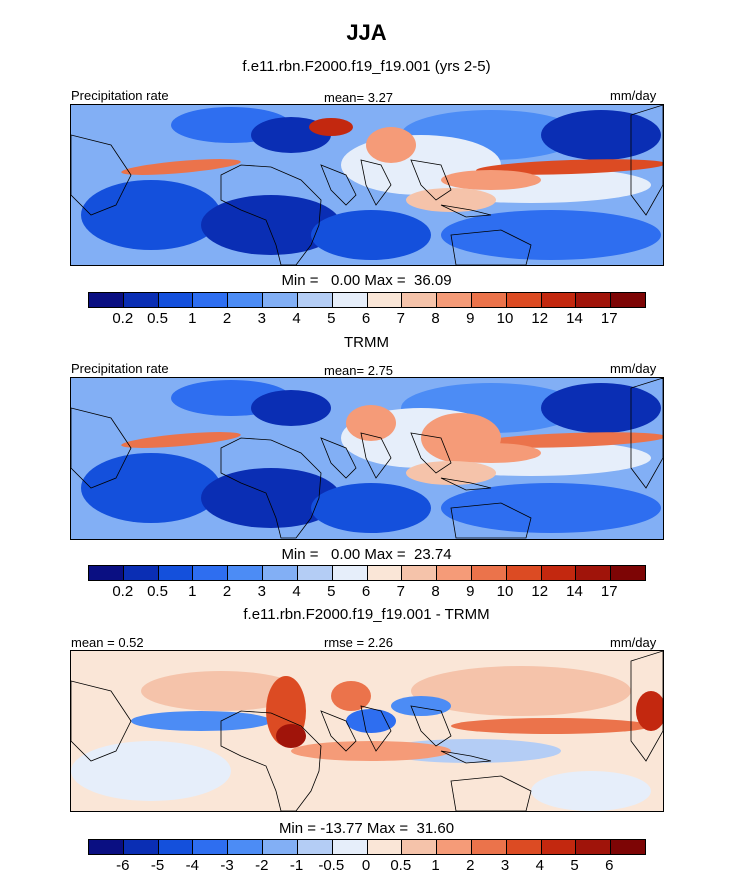  I want to click on panel-1-left-label: Precipitation rate, so click(120, 95).